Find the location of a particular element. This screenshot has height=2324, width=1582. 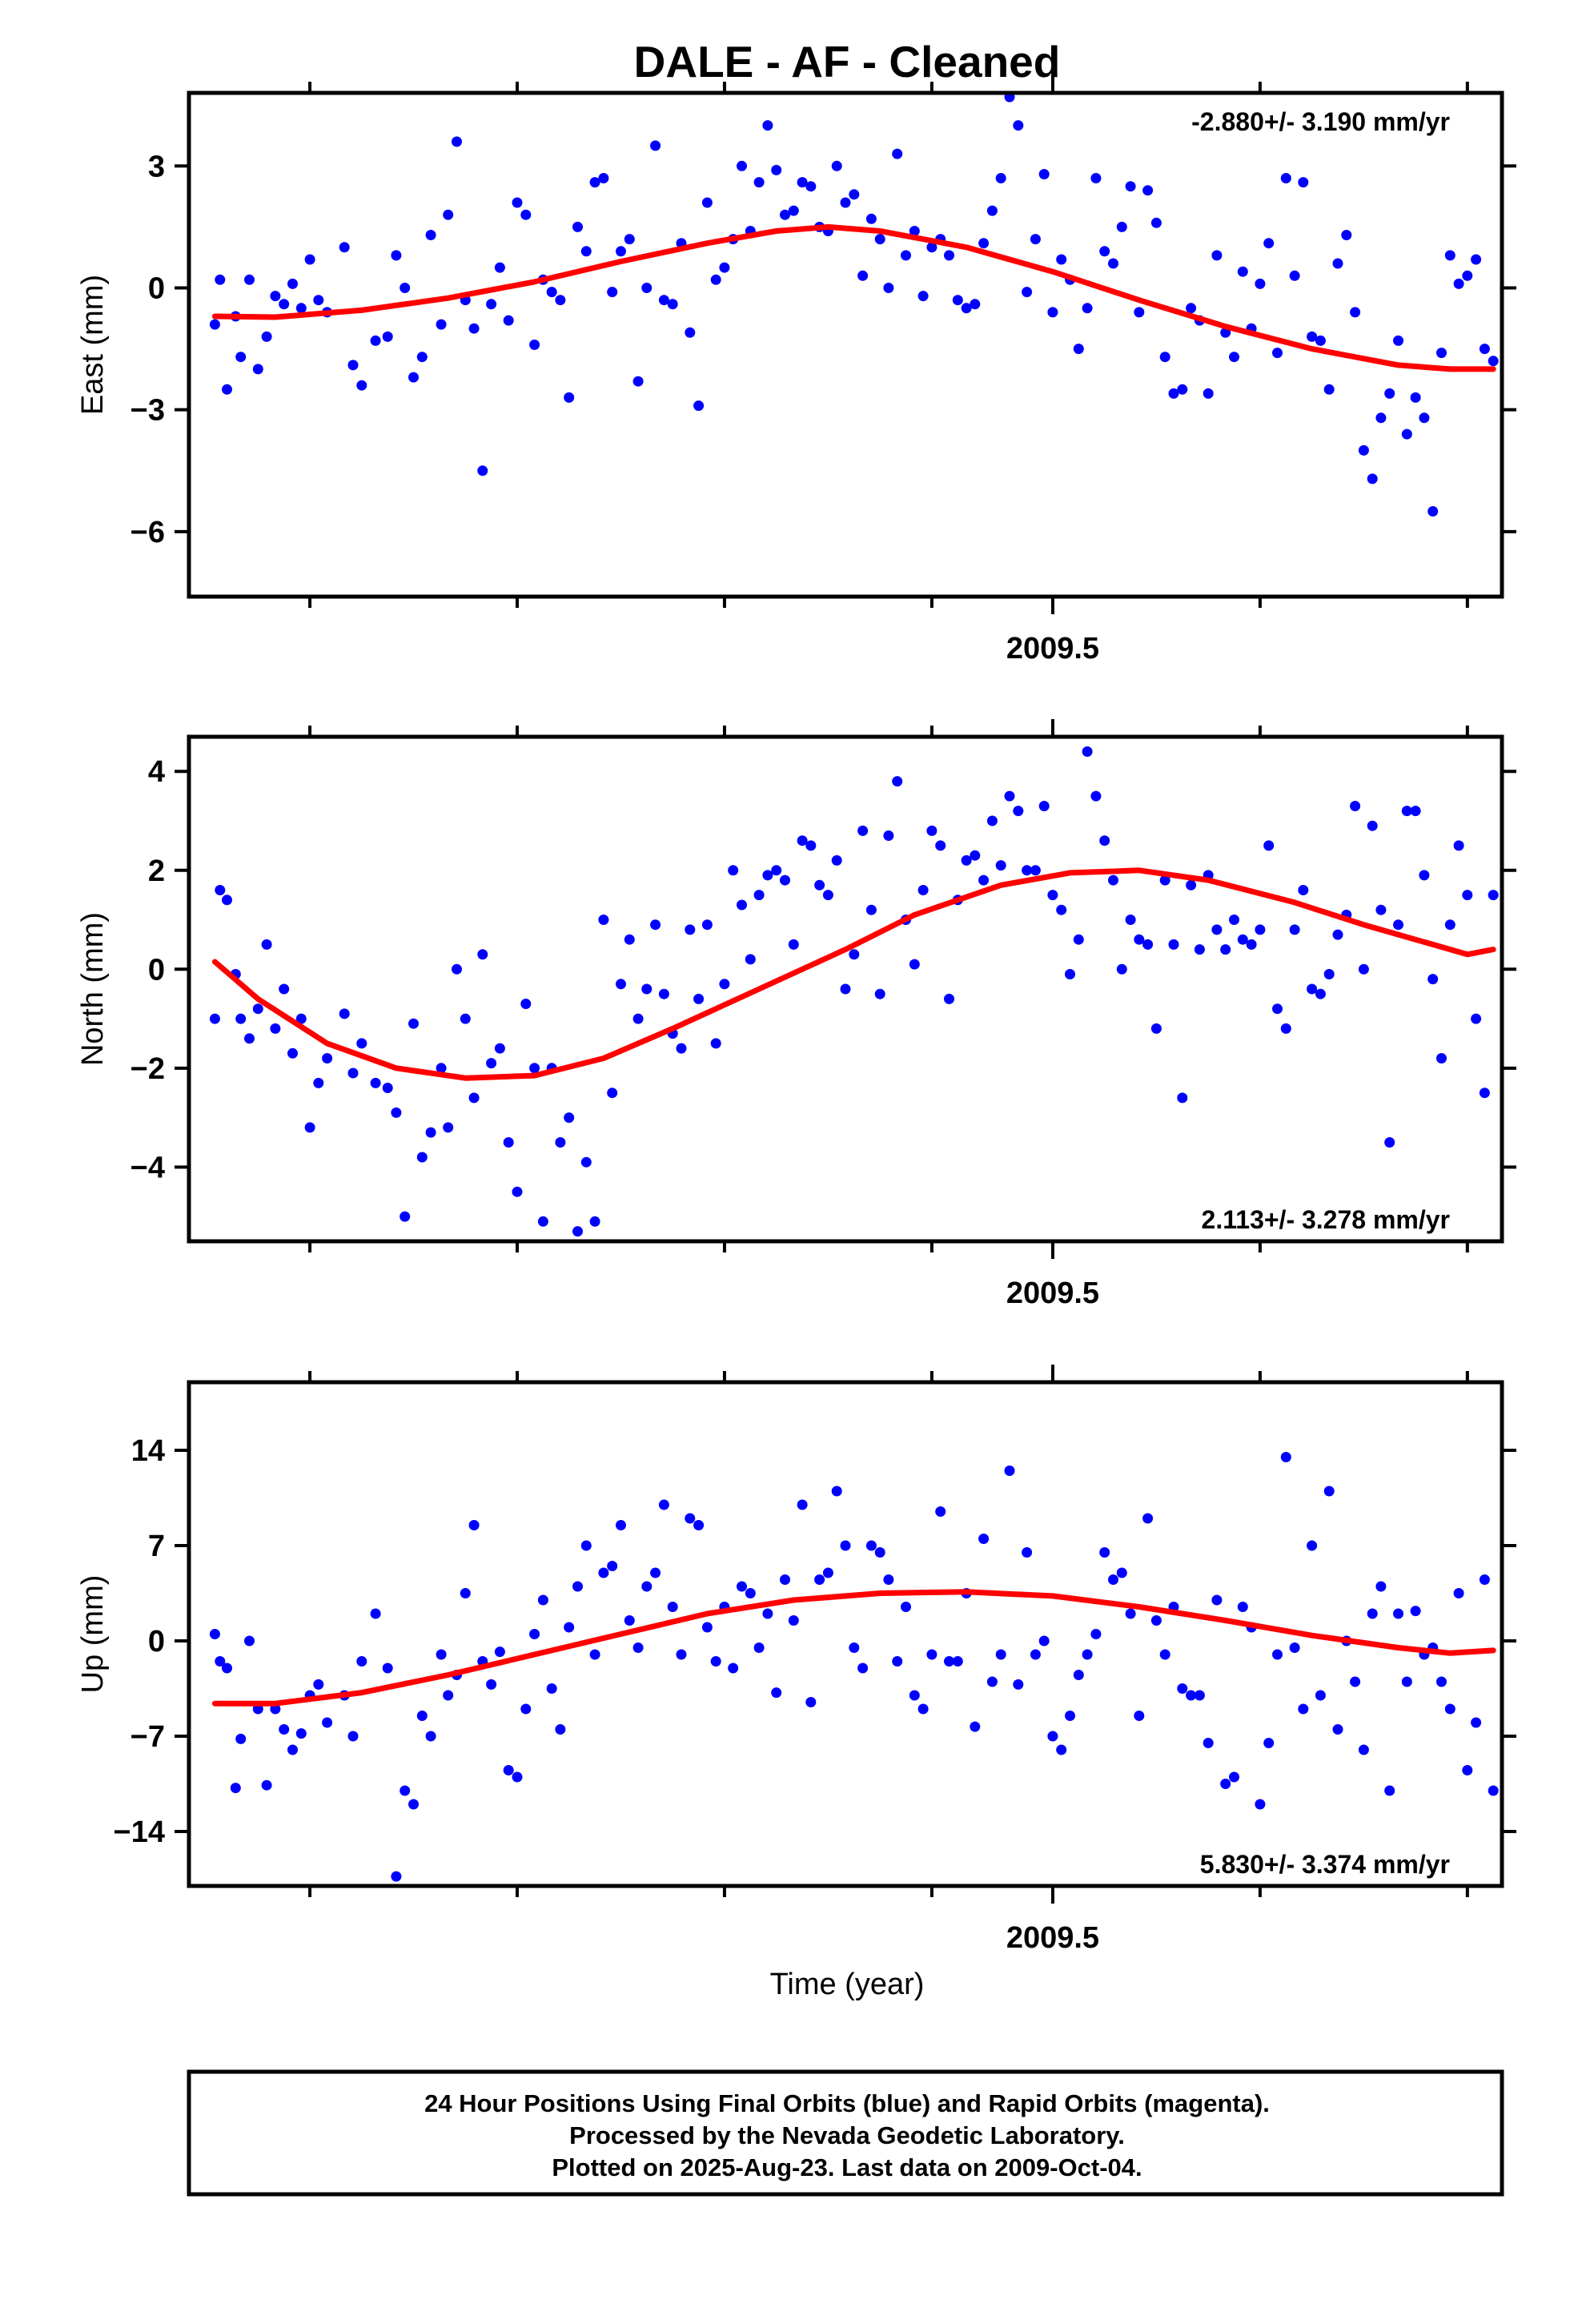

rate-annotation: 5.830+/- 3.374 mm/yr is located at coordinates (1325, 1864).